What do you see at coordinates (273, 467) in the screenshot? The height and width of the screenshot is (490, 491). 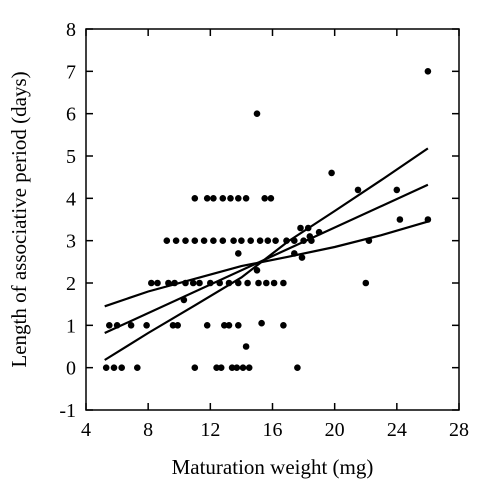 I see `x-axis-title: Maturation weight (mg)` at bounding box center [273, 467].